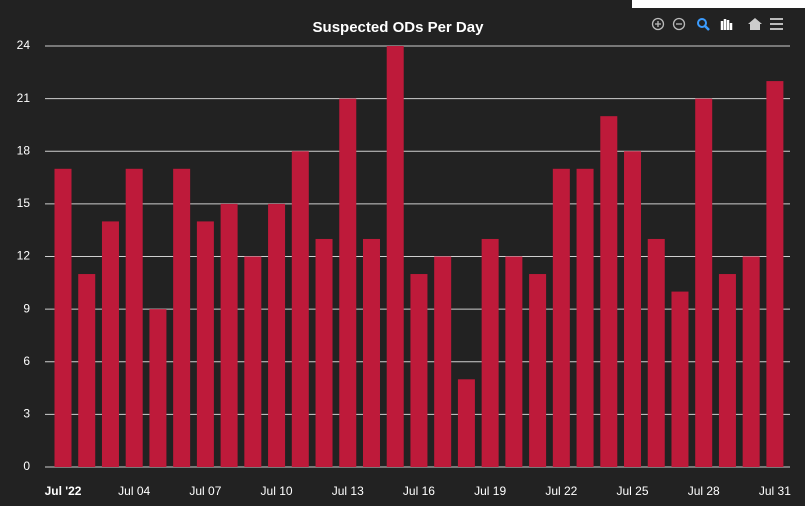  Describe the element at coordinates (776, 24) in the screenshot. I see `menu` at that location.